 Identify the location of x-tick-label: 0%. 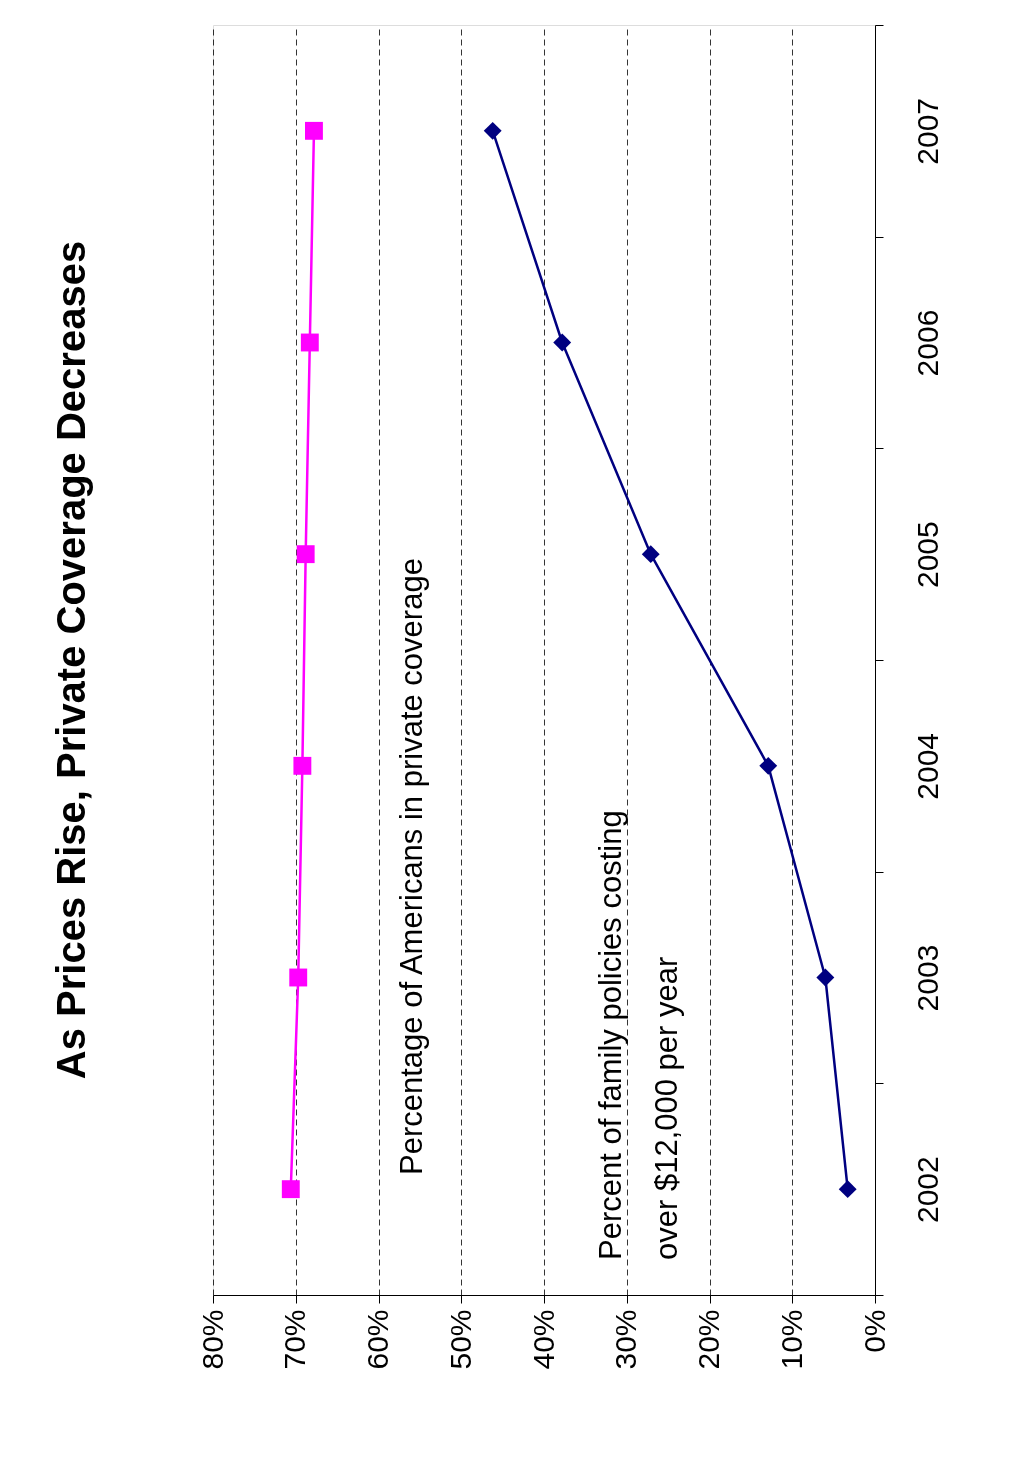
(874, 1331).